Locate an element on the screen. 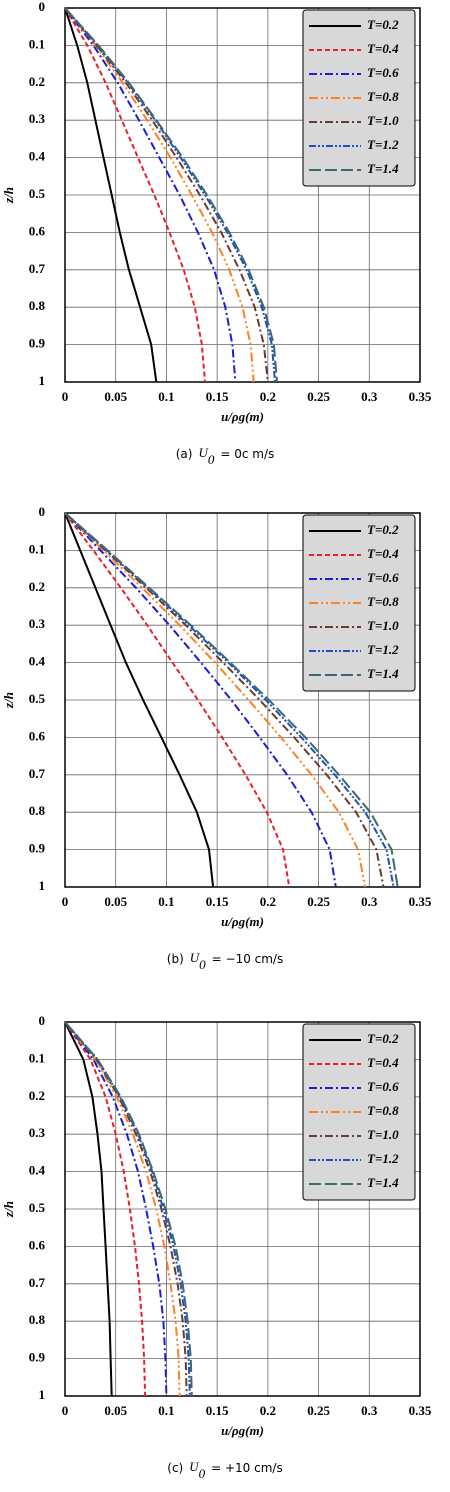 This screenshot has height=1492, width=450. caption-part: (b) is located at coordinates (175, 959).